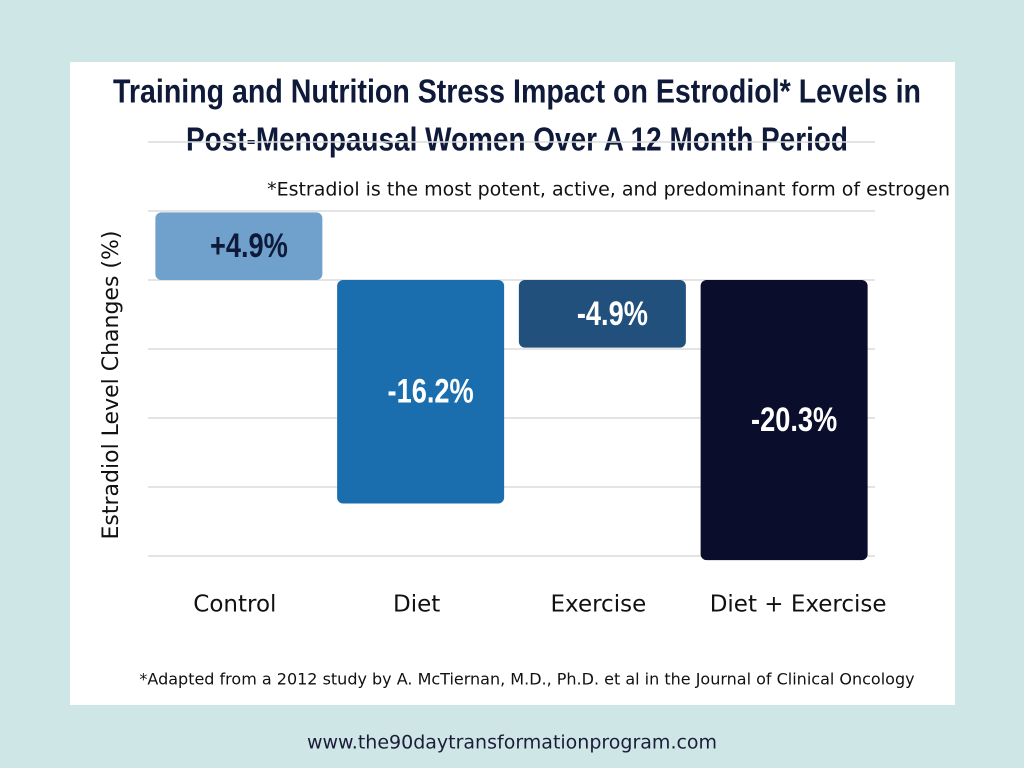 The width and height of the screenshot is (1024, 768). What do you see at coordinates (794, 419) in the screenshot?
I see `value-label: -20.3%` at bounding box center [794, 419].